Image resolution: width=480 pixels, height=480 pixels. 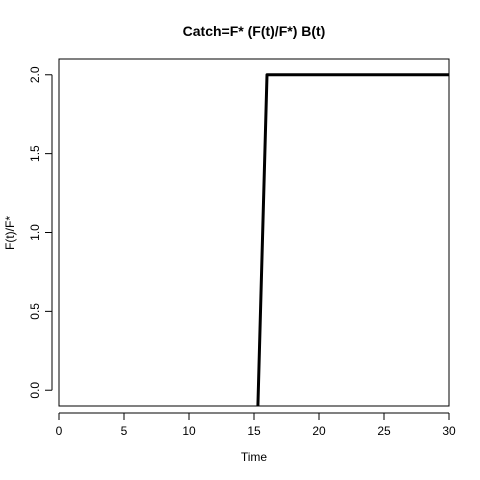 I want to click on x-axis: 0 5 10 15 20 25 30, so click(x=256, y=425).